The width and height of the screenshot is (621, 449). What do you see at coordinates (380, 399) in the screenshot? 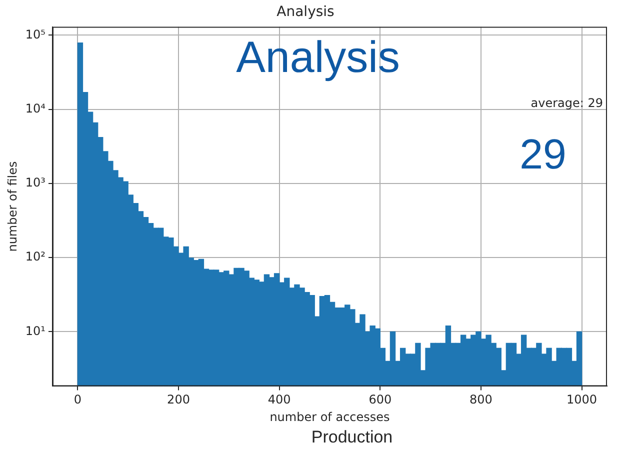
I see `x-tick-label: 600` at bounding box center [380, 399].